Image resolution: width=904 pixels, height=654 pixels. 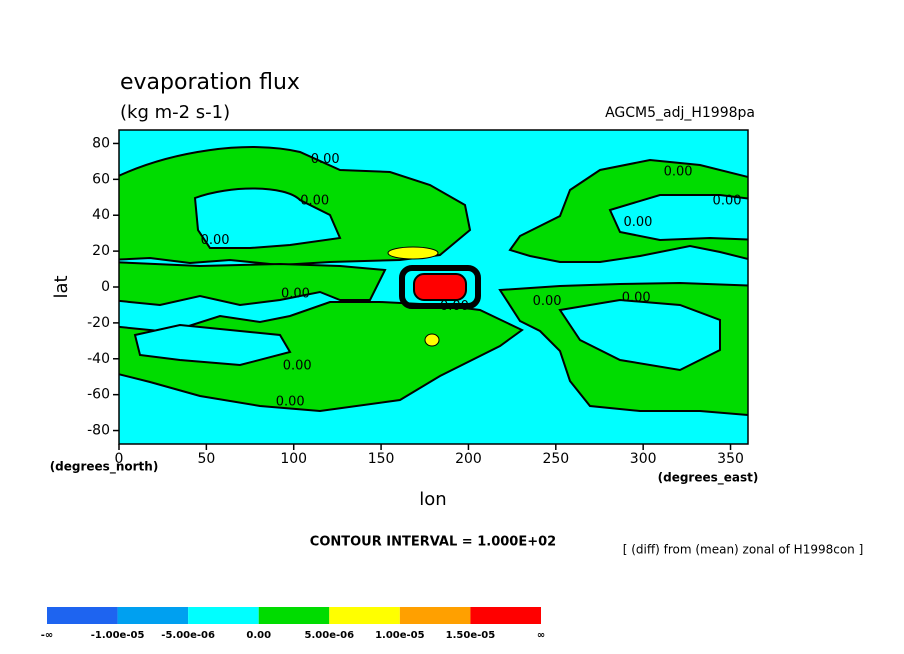 What do you see at coordinates (101, 251) in the screenshot?
I see `y-tick-label: 20` at bounding box center [101, 251].